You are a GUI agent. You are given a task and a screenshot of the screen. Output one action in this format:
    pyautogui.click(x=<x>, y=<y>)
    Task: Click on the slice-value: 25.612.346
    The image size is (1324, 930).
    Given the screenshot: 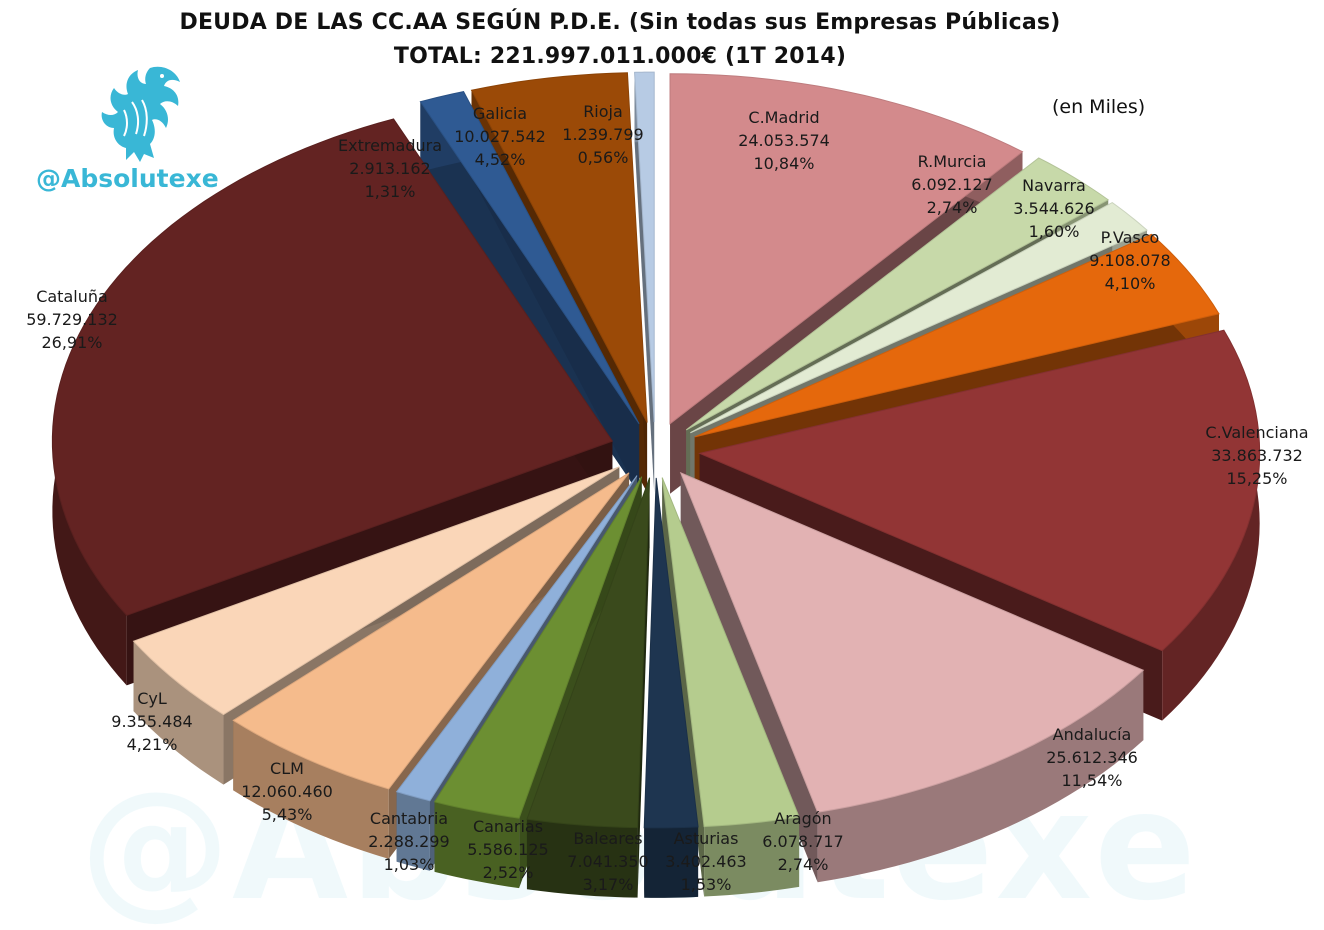 What is the action you would take?
    pyautogui.click(x=1092, y=757)
    